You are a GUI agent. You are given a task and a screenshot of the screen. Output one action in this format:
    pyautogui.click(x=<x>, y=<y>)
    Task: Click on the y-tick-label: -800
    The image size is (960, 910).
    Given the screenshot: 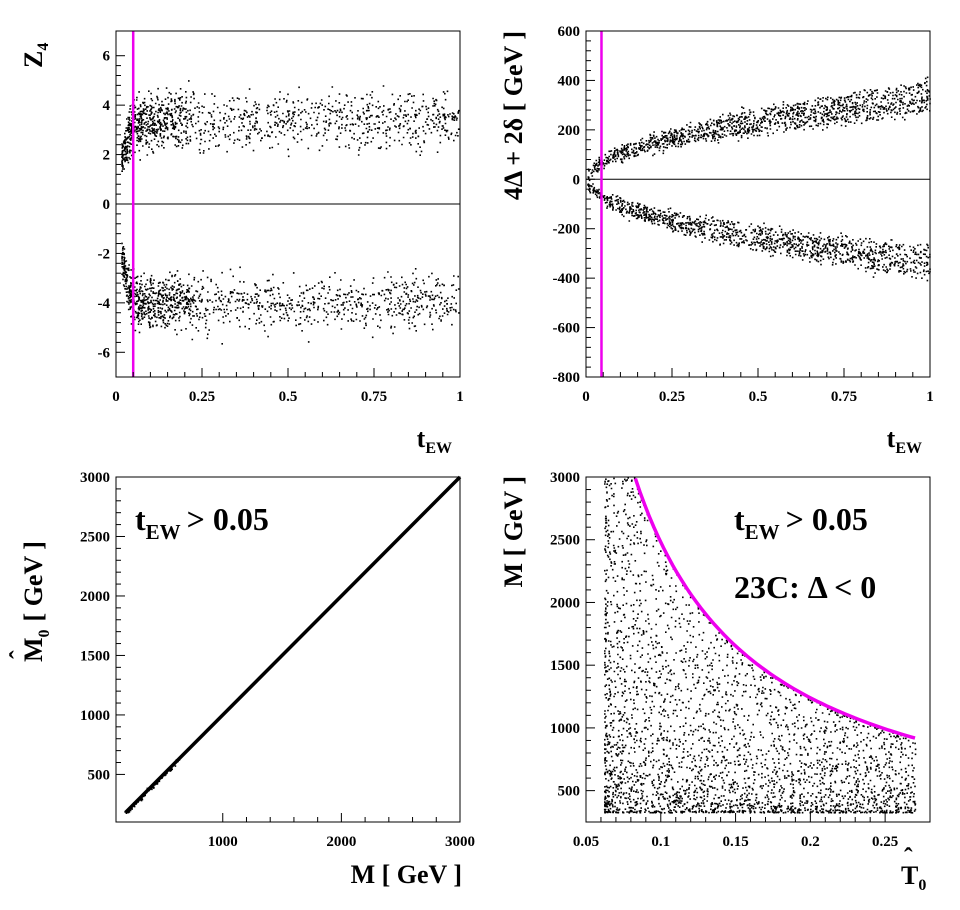 What is the action you would take?
    pyautogui.click(x=567, y=378)
    